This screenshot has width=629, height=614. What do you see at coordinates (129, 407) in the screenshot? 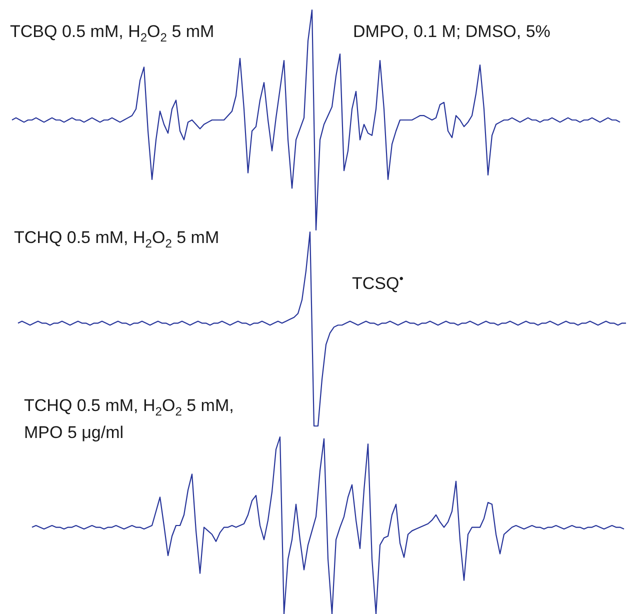
I see `annotation: TCHQ 0.5 mM, H$_{2}$O$_{2}$ 5 mM,` at bounding box center [129, 407].